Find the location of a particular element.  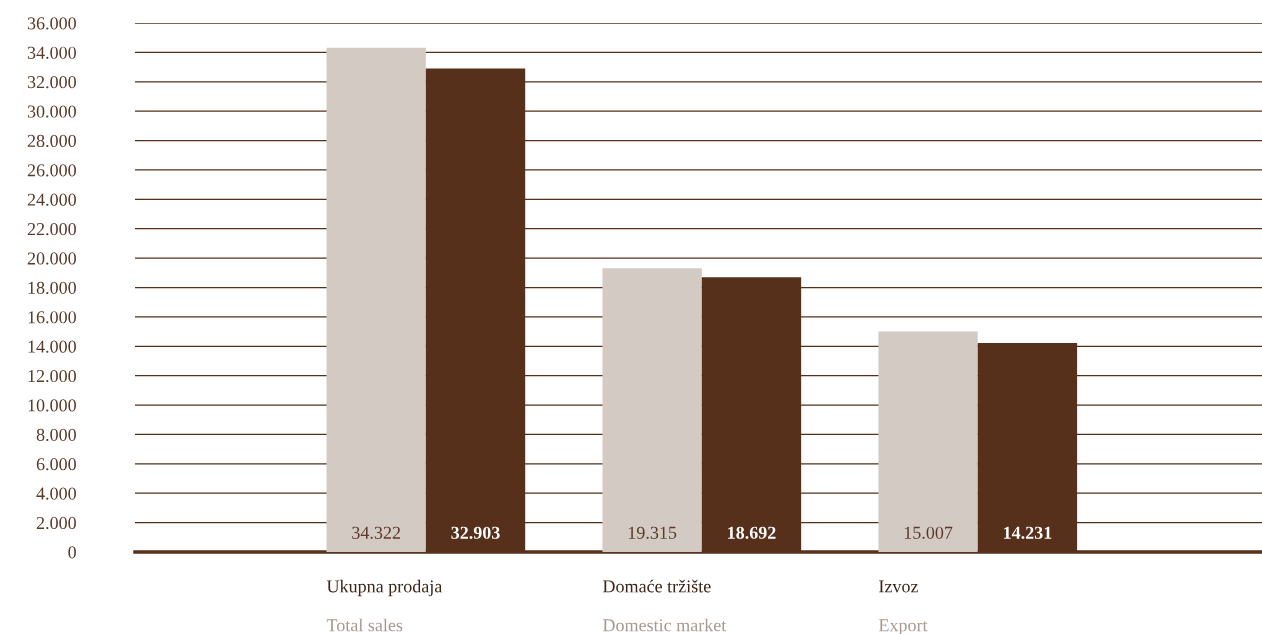

y-tick-label: 8.000 is located at coordinates (56, 434).